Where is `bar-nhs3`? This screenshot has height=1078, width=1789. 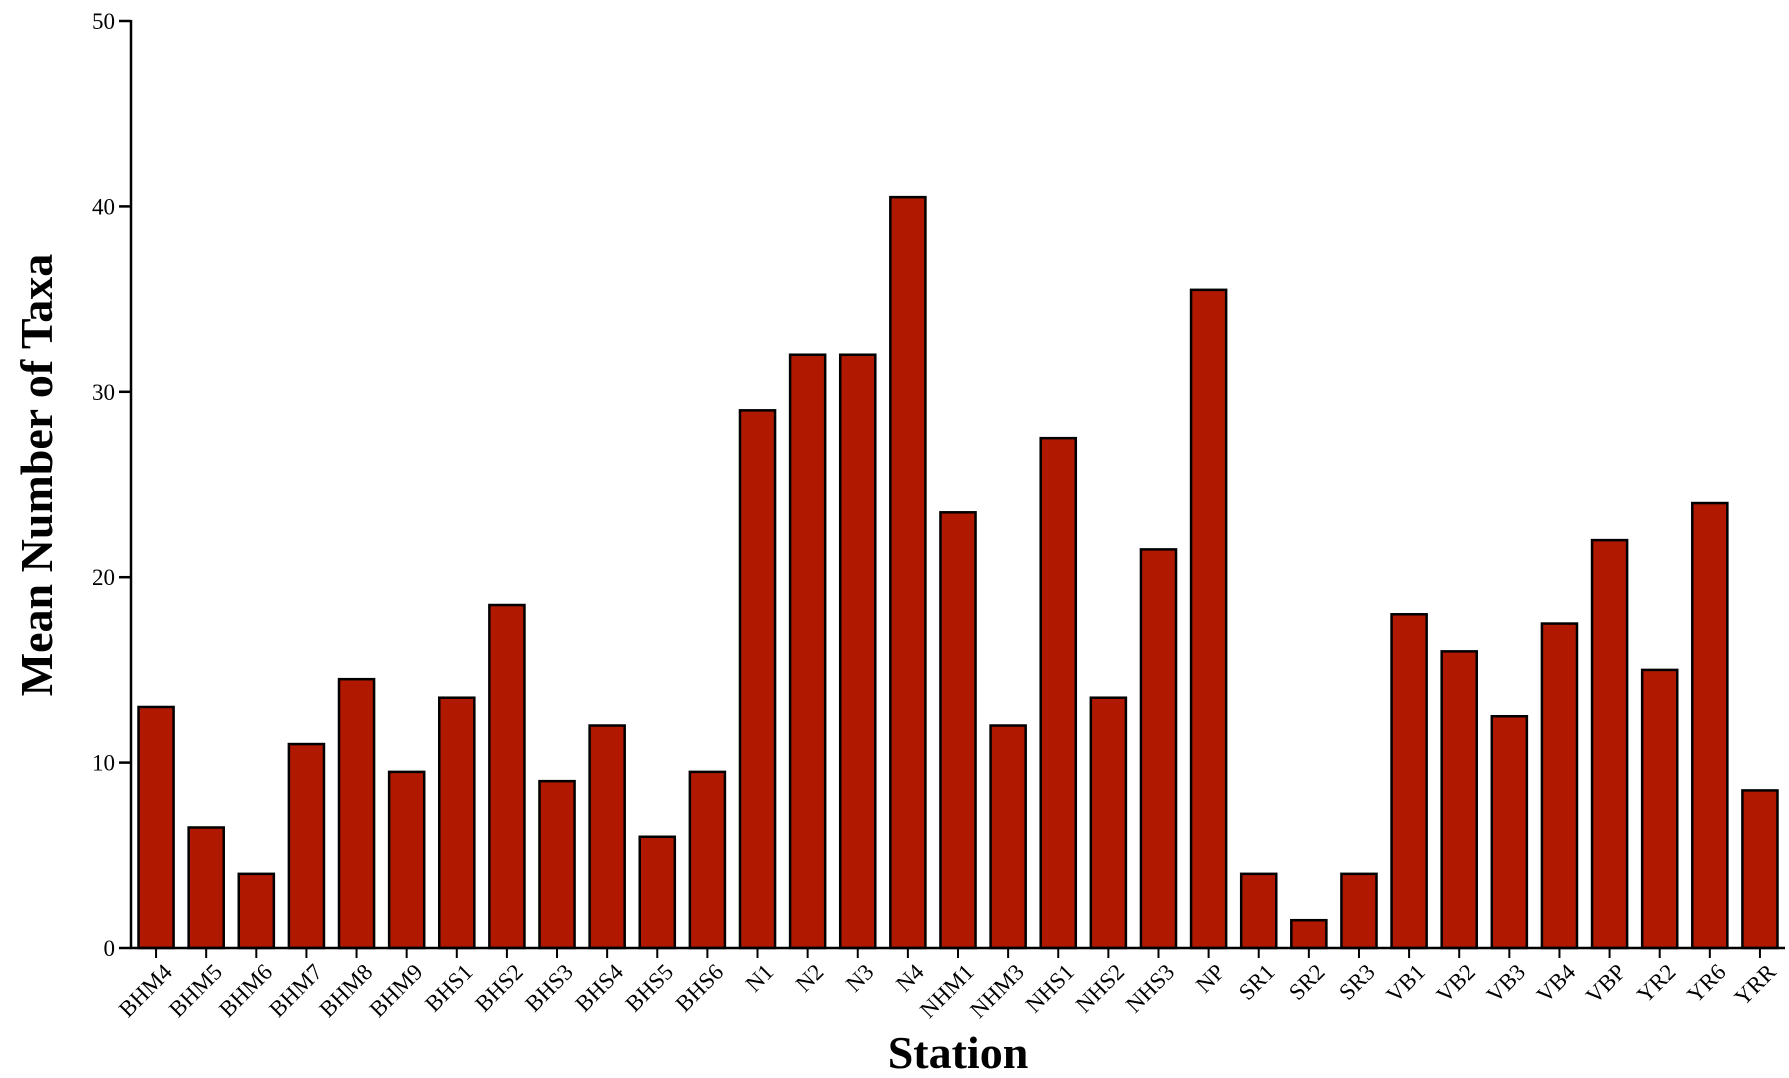 bar-nhs3 is located at coordinates (1158, 749).